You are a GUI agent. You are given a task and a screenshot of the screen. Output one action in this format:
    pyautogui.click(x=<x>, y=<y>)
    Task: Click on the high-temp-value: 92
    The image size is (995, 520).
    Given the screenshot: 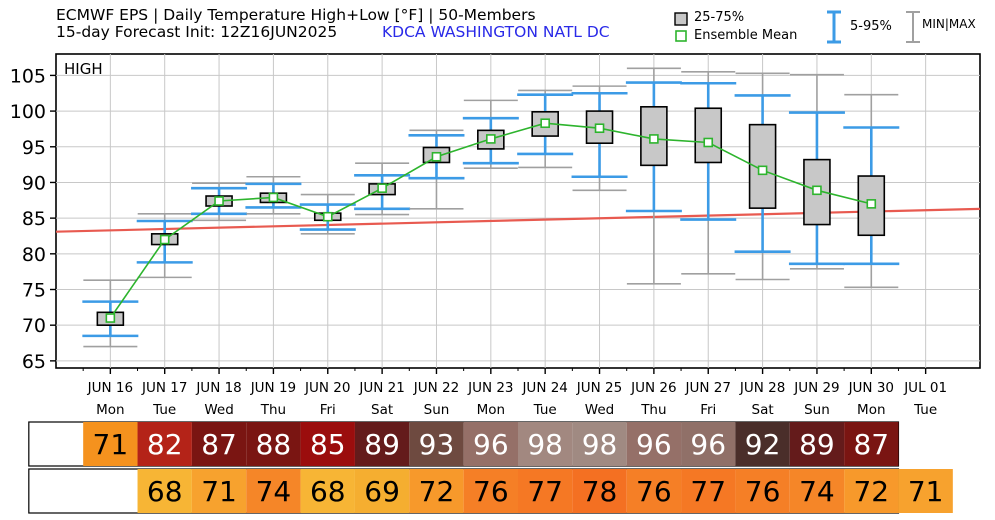 What is the action you would take?
    pyautogui.click(x=763, y=444)
    